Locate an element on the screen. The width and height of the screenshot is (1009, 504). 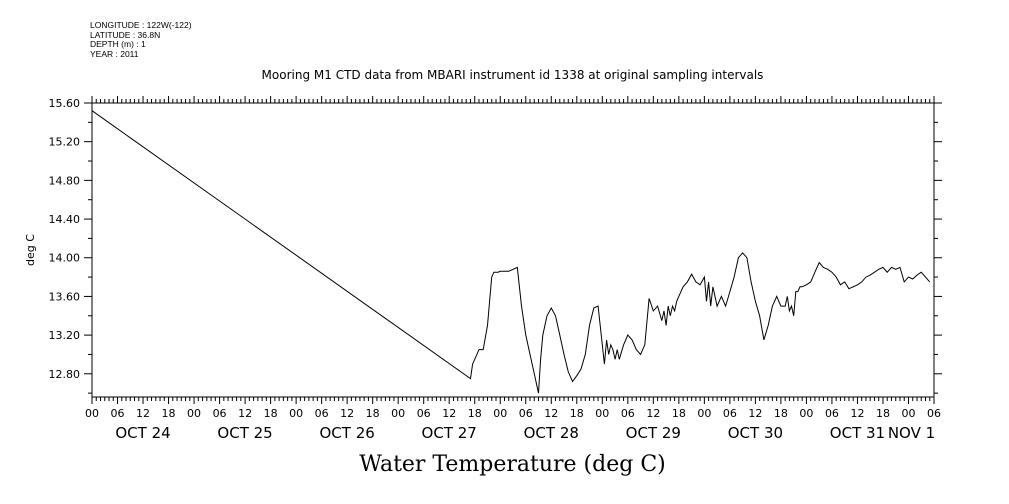
y-tick-label: 14.40 is located at coordinates (65, 219).